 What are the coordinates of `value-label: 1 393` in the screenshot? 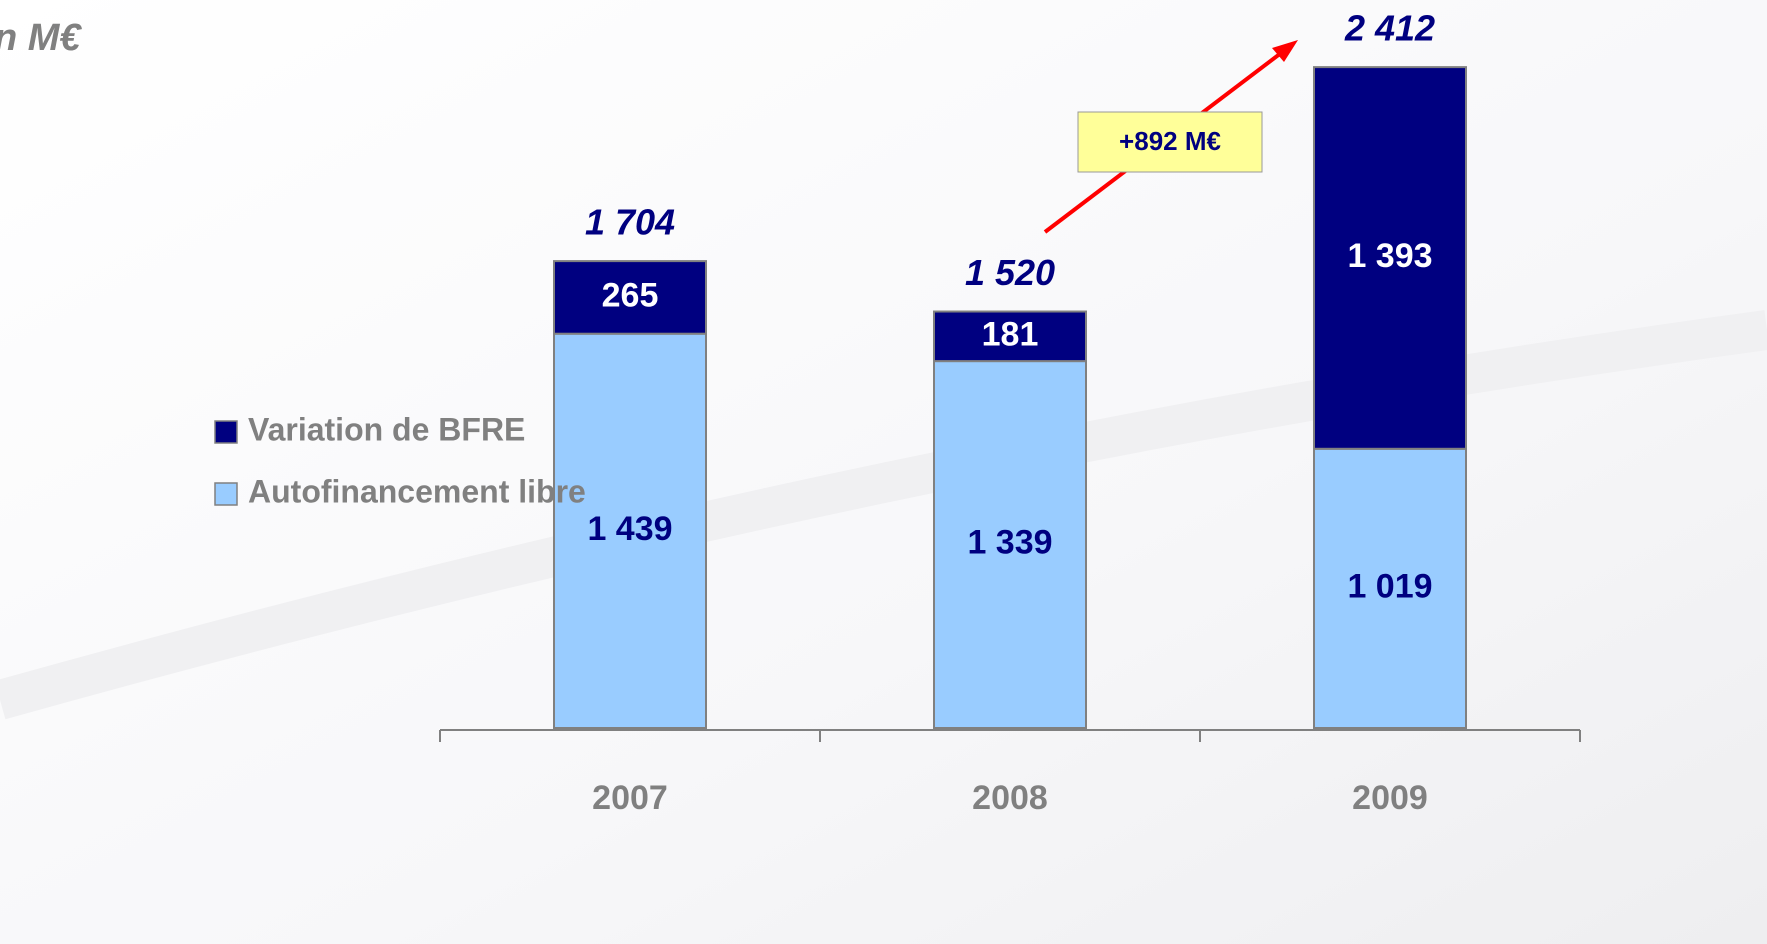 It's located at (1389, 256).